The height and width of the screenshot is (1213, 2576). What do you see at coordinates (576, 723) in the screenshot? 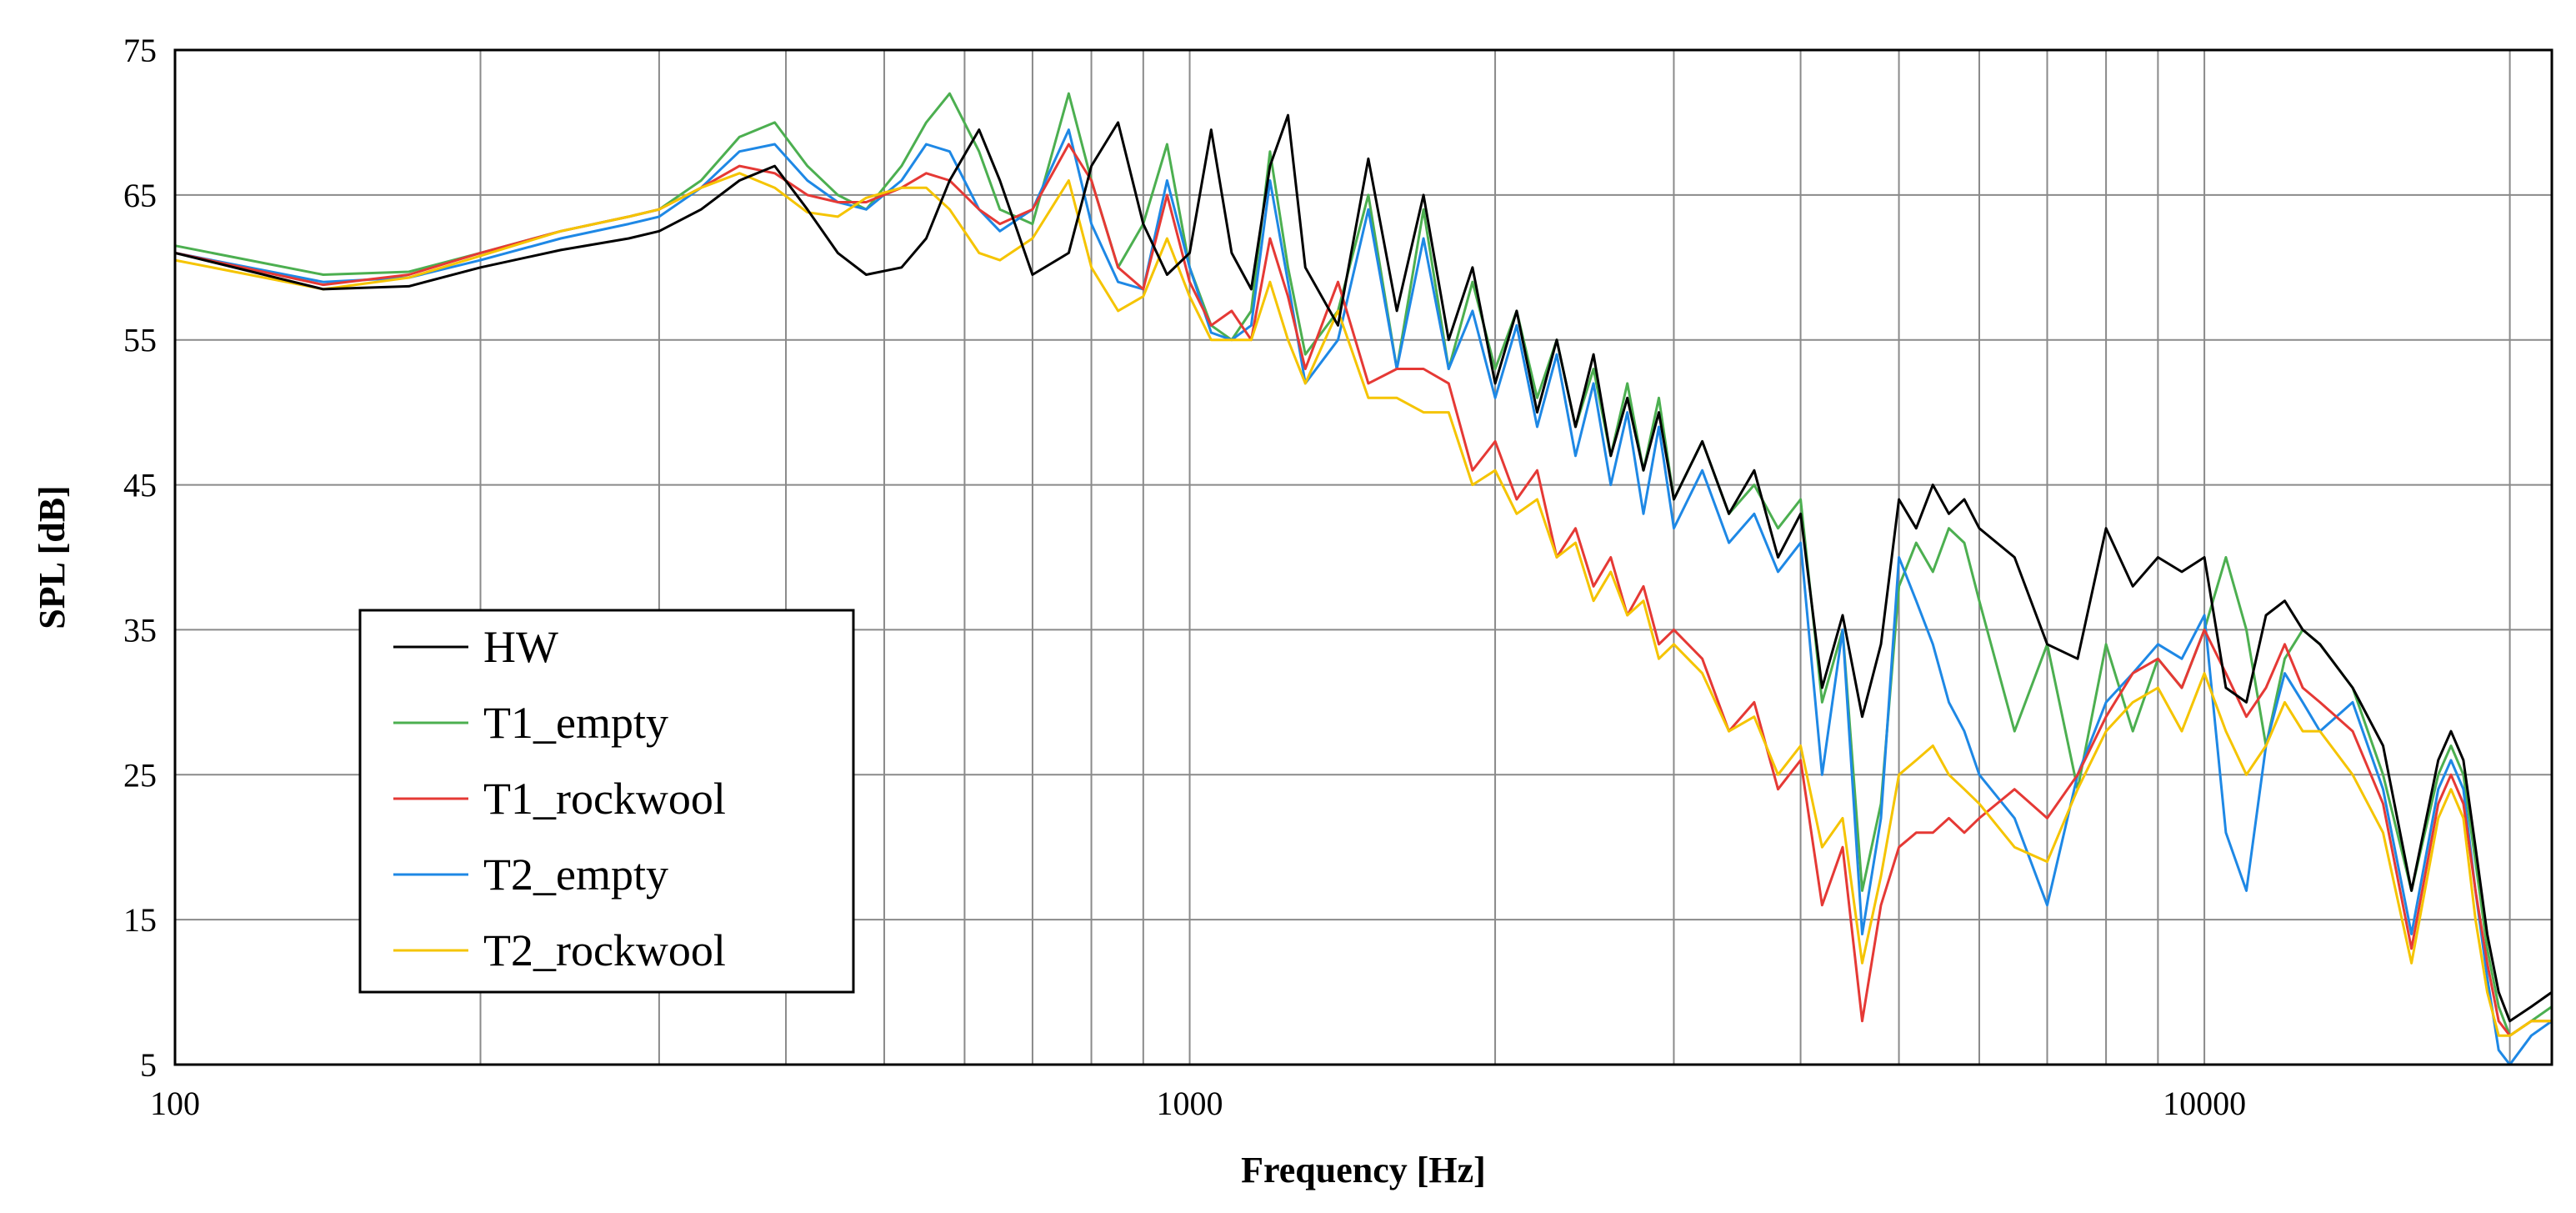
I see `legend-label: T1_empty` at bounding box center [576, 723].